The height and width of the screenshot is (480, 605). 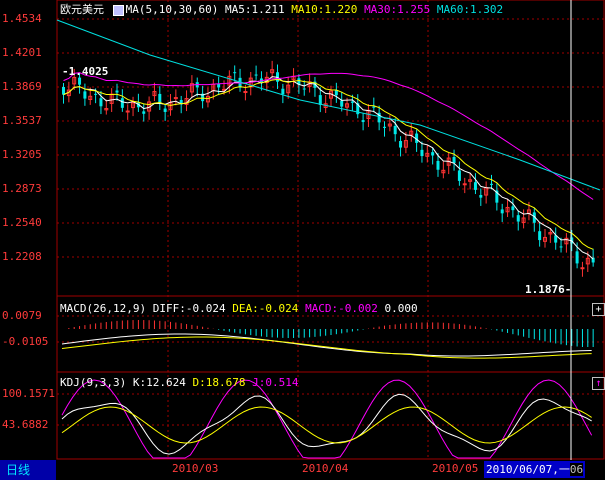 What do you see at coordinates (22, 154) in the screenshot?
I see `price-tick: 1.3205` at bounding box center [22, 154].